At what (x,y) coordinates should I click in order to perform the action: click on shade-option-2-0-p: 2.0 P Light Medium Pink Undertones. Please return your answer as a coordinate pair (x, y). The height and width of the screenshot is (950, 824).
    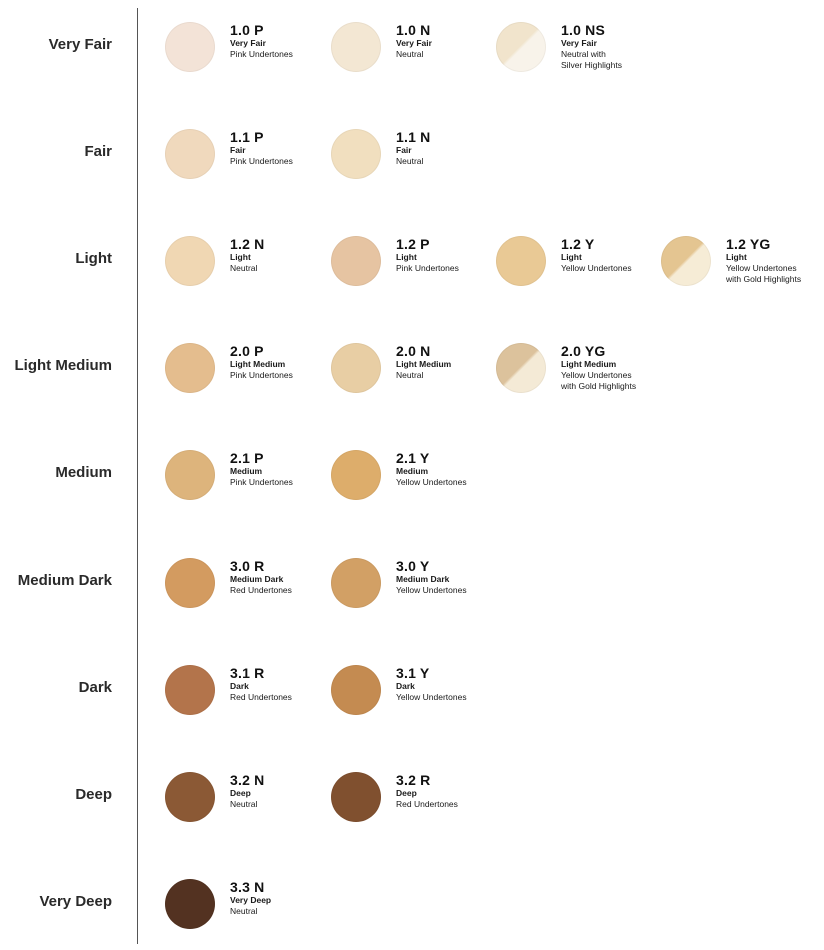
    Looking at the image, I should click on (245, 373).